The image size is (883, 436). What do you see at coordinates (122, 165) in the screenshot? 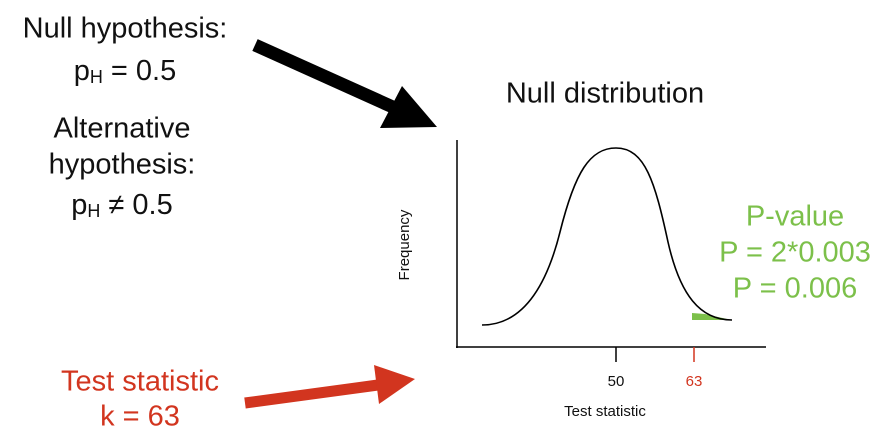
I see `alt-hypothesis-line: hypothesis:` at bounding box center [122, 165].